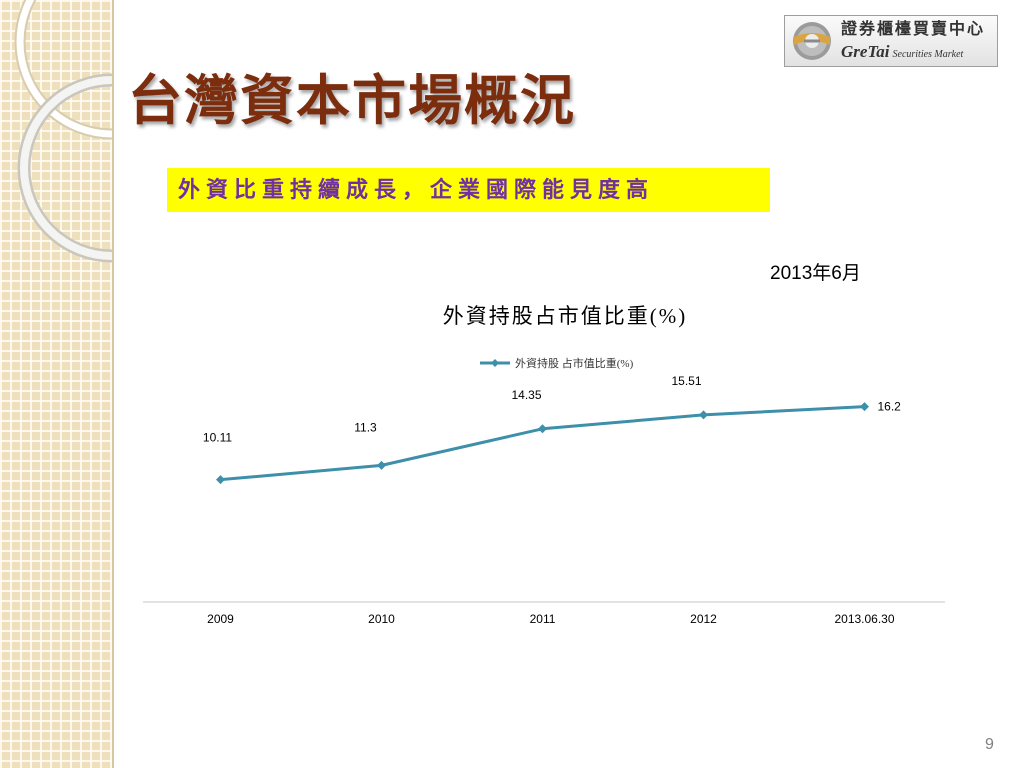  What do you see at coordinates (56, 384) in the screenshot?
I see `decorative-sidebar` at bounding box center [56, 384].